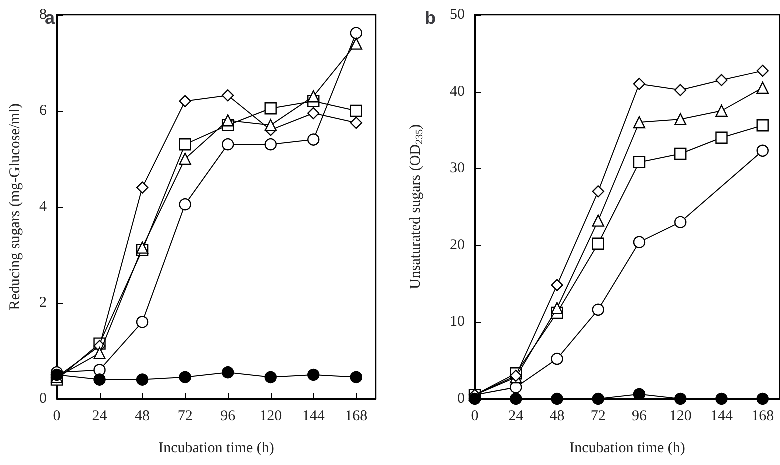  I want to click on y-tick-label: 10, so click(457, 322).